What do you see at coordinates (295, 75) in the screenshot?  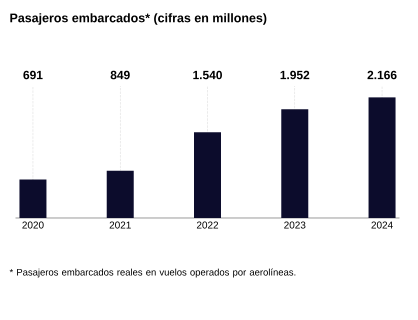 I see `data-label: 1.952` at bounding box center [295, 75].